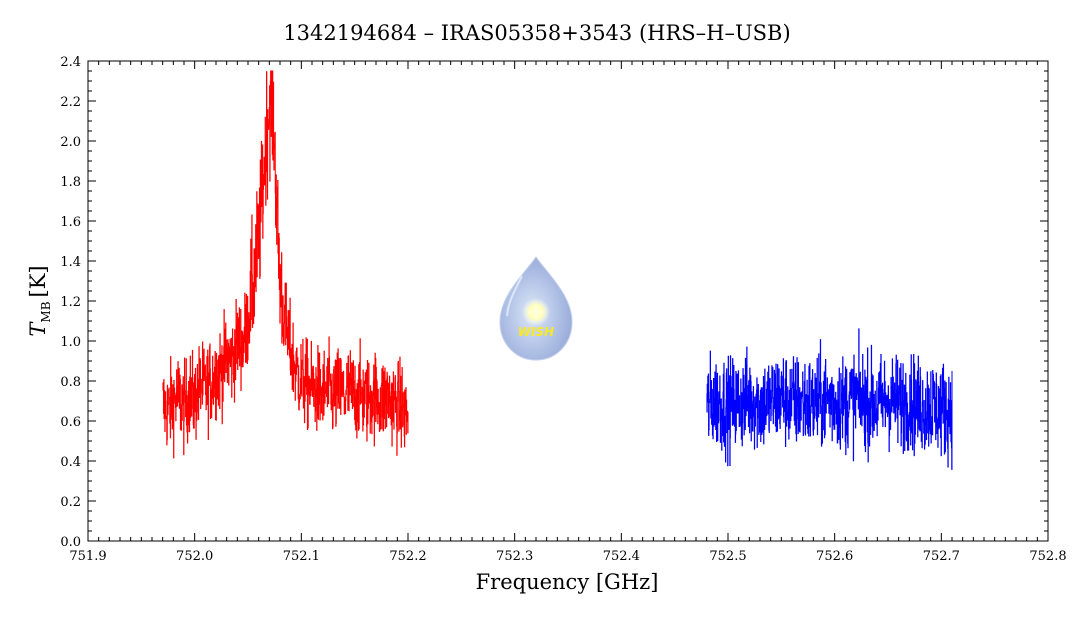  I want to click on y-axis-symbol: T, so click(38, 329).